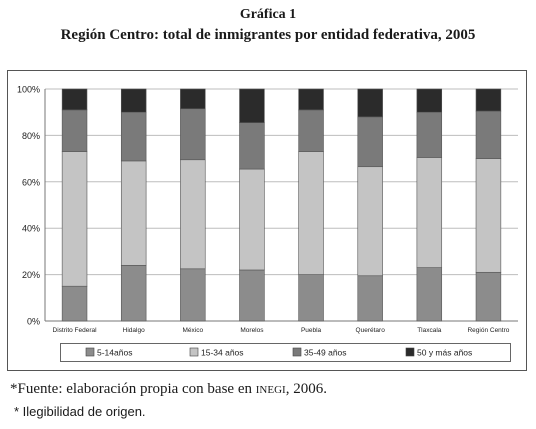 This screenshot has width=536, height=429. Describe the element at coordinates (31, 136) in the screenshot. I see `y-tick-label: 80%` at that location.